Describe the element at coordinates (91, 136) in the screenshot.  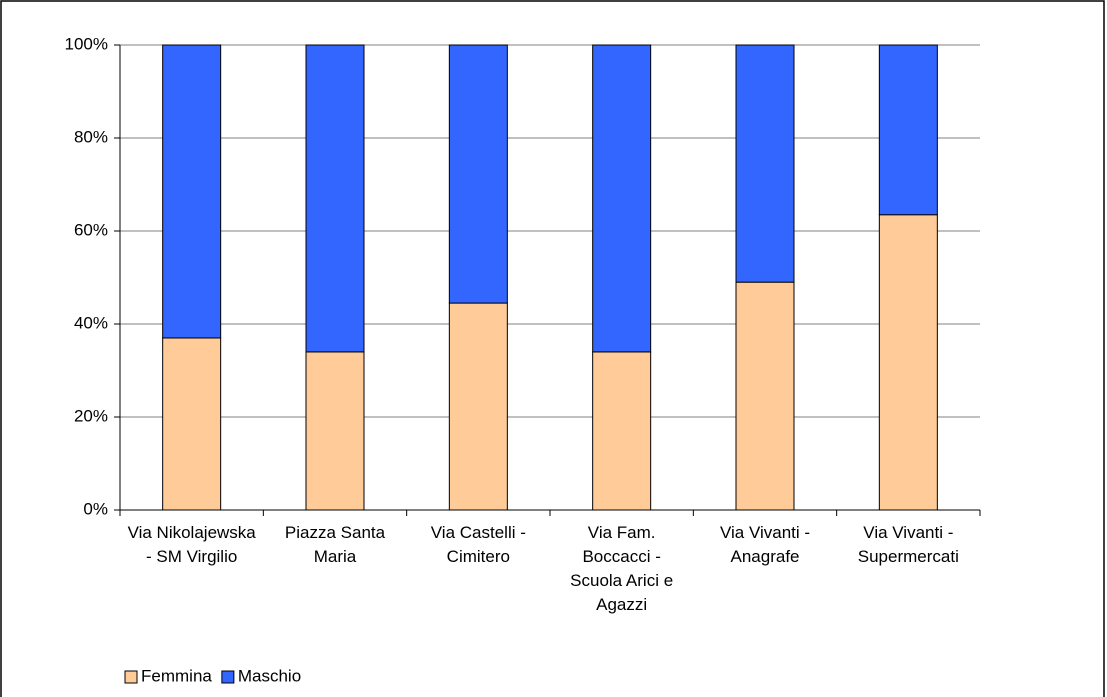
I see `y-tick-label: 80%` at that location.